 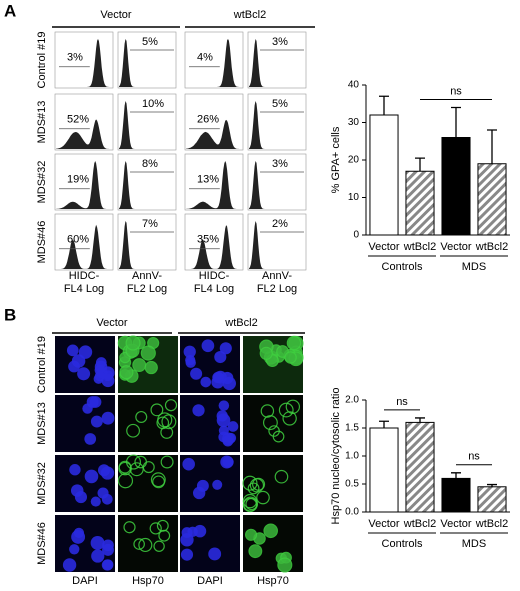 What do you see at coordinates (150, 42) in the screenshot?
I see `percent-label: 5%` at bounding box center [150, 42].